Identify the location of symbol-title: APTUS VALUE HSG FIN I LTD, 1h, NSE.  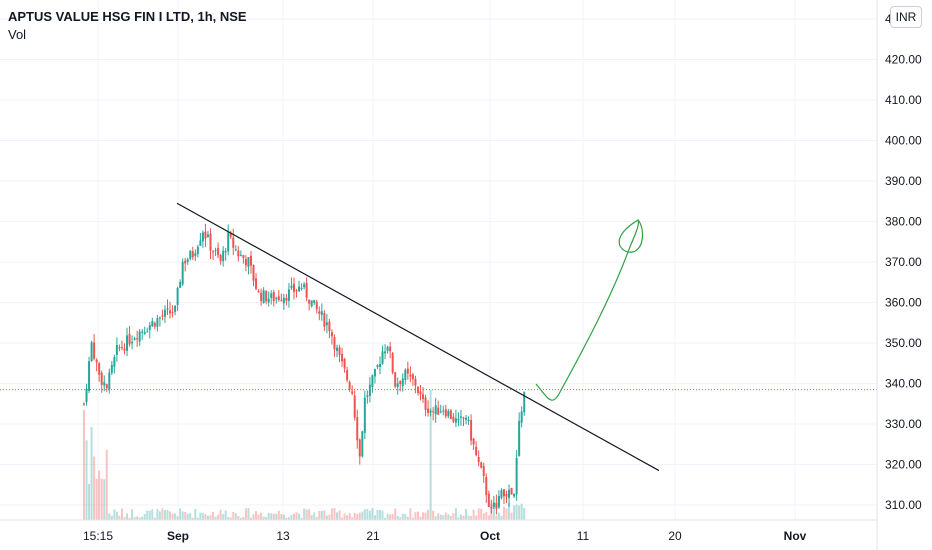
(127, 16).